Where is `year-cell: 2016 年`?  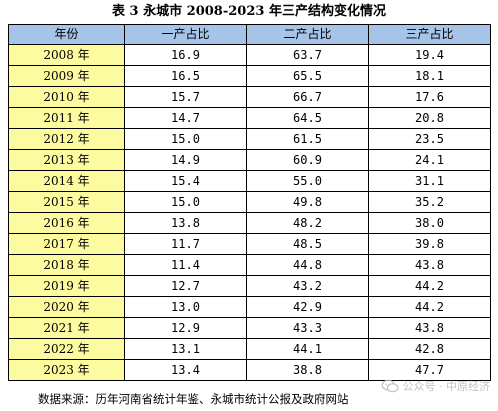 year-cell: 2016 年 is located at coordinates (66, 223).